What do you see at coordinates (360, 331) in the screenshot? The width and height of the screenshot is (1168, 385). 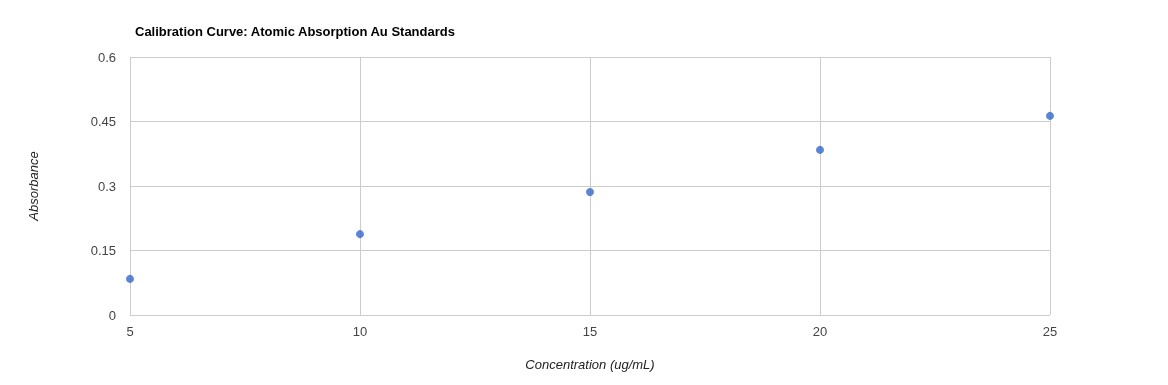 I see `x-tick-label: 10` at bounding box center [360, 331].